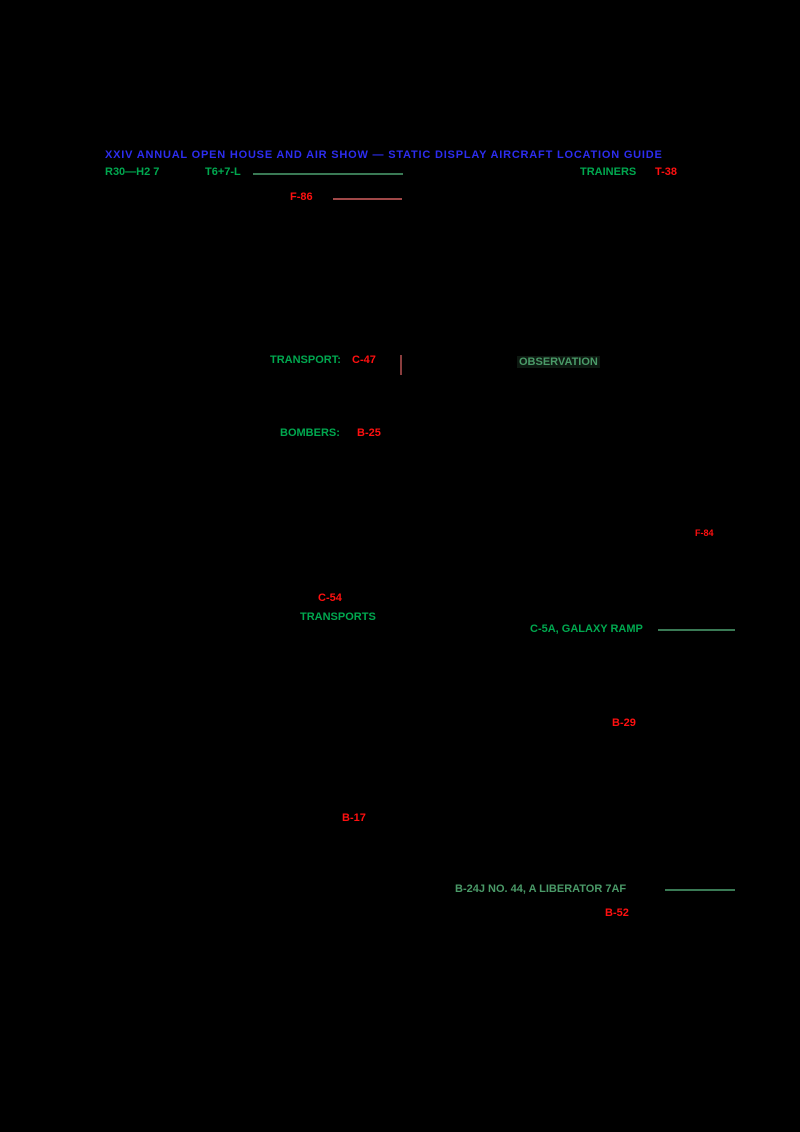  I want to click on aircraft-b17: B-17, so click(354, 818).